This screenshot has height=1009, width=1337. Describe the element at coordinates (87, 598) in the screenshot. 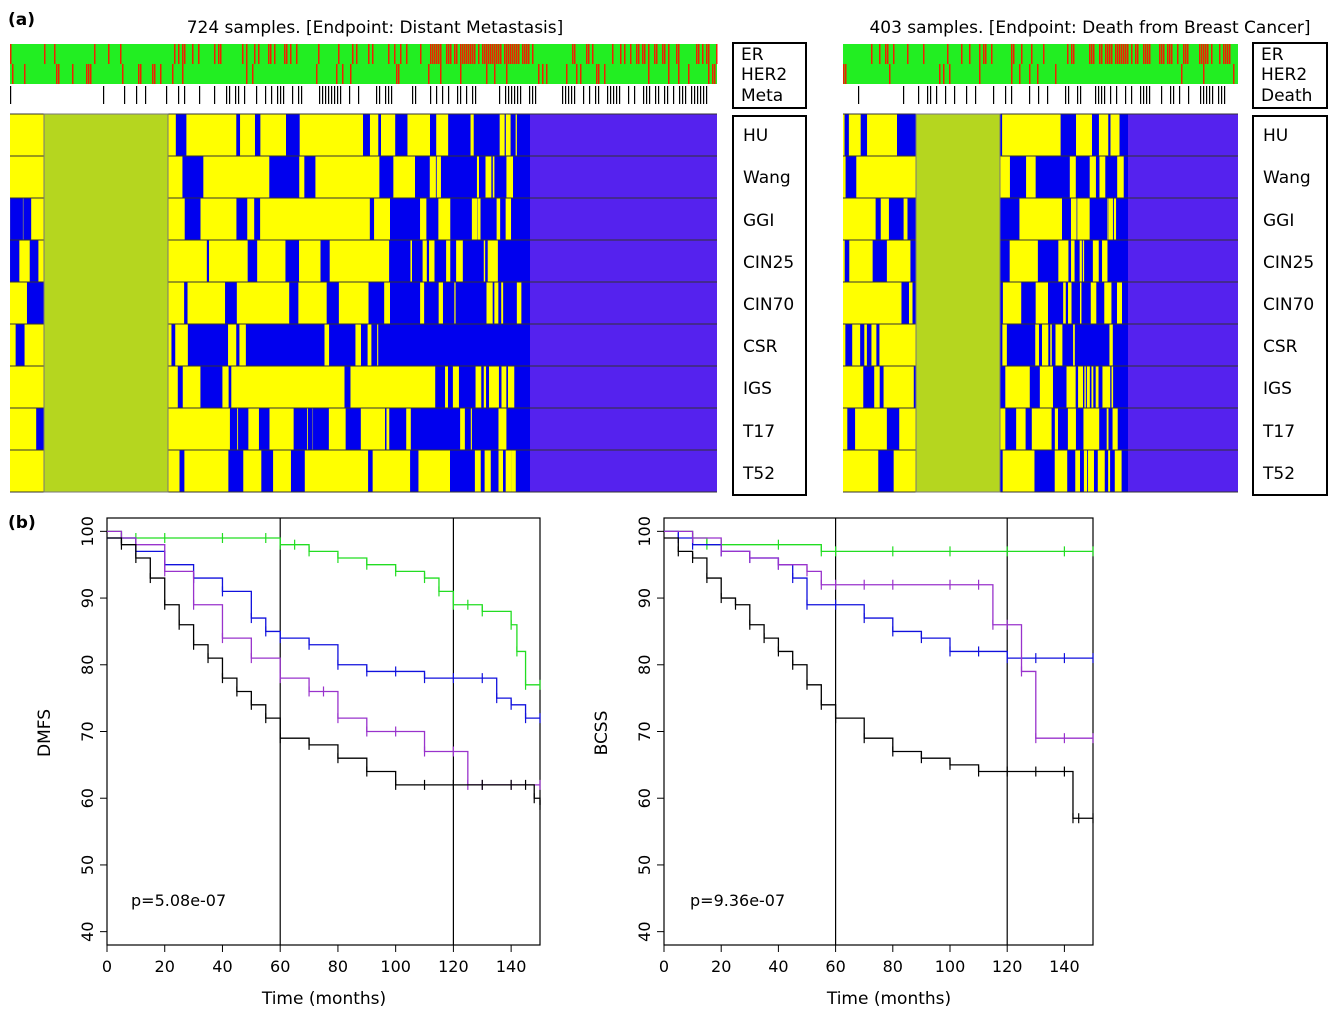

I see `y-tick-label: 90` at that location.